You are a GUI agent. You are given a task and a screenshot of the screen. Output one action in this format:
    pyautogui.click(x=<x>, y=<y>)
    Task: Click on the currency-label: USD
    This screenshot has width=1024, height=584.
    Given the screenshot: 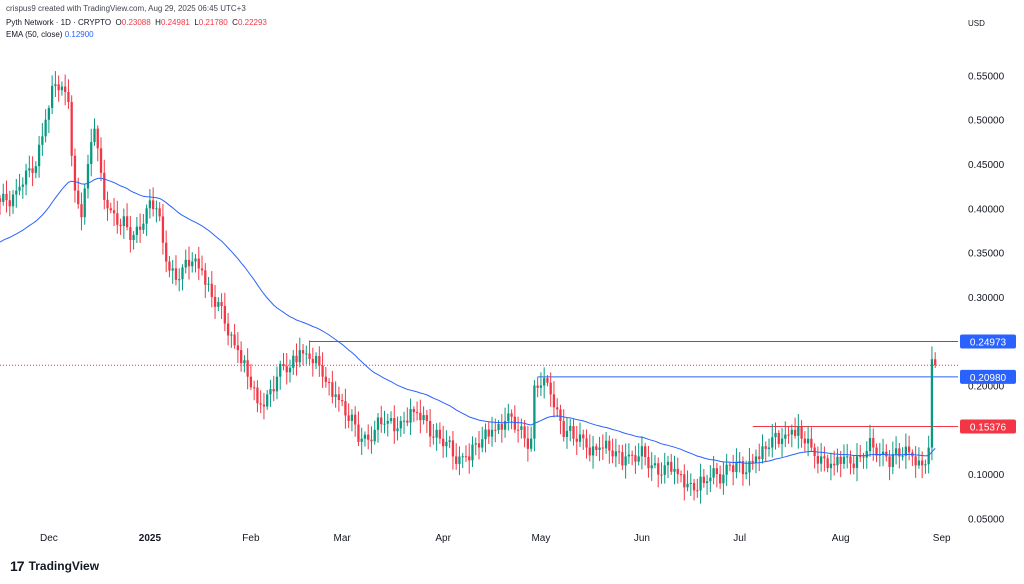 What is the action you would take?
    pyautogui.click(x=976, y=23)
    